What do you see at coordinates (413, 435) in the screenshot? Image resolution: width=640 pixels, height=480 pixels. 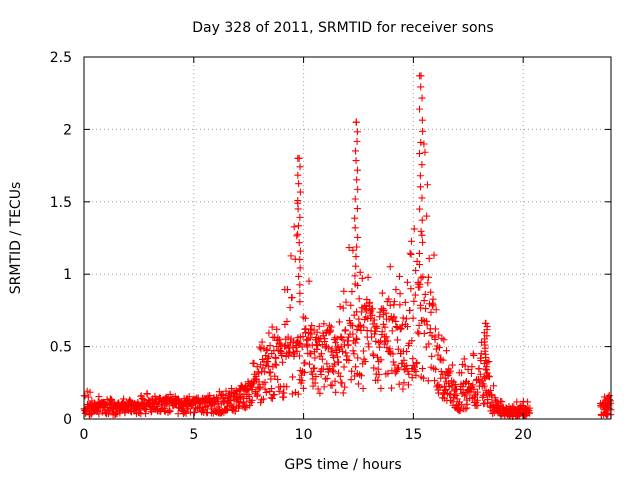 I see `x-tick-label: 15` at bounding box center [413, 435].